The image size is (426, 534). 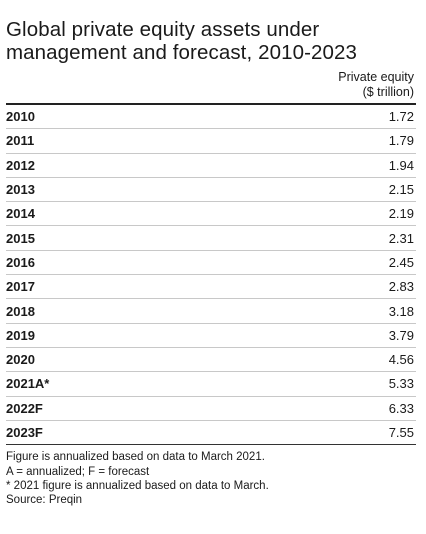 I want to click on table-row: 2022F 6.33, so click(x=211, y=408).